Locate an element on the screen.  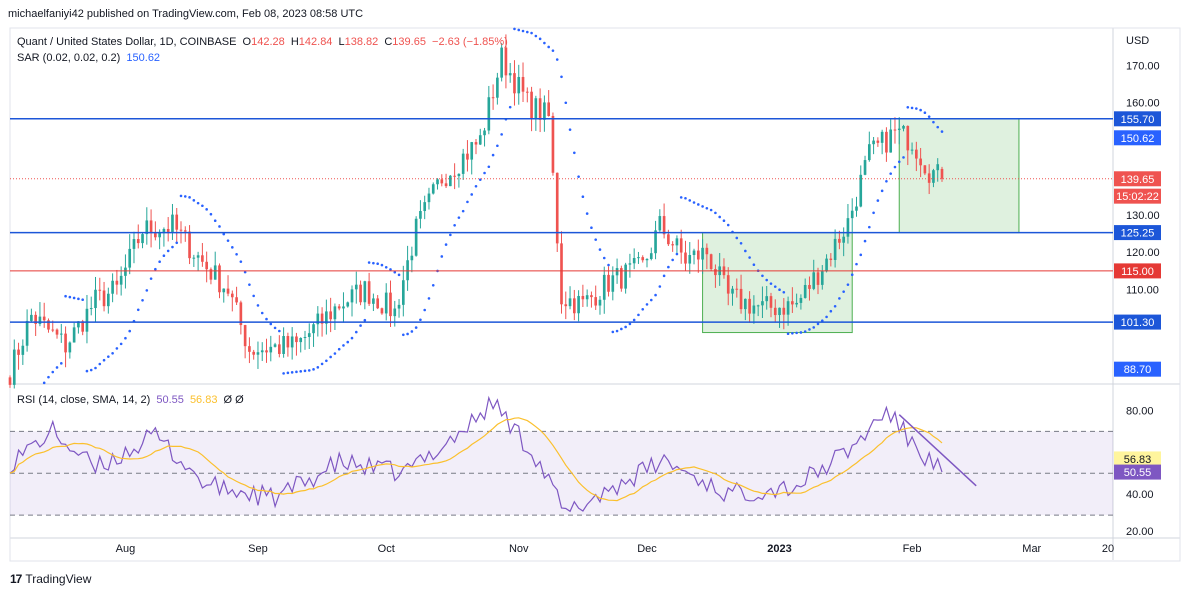
price-tag-label: 115.00 is located at coordinates (1137, 272).